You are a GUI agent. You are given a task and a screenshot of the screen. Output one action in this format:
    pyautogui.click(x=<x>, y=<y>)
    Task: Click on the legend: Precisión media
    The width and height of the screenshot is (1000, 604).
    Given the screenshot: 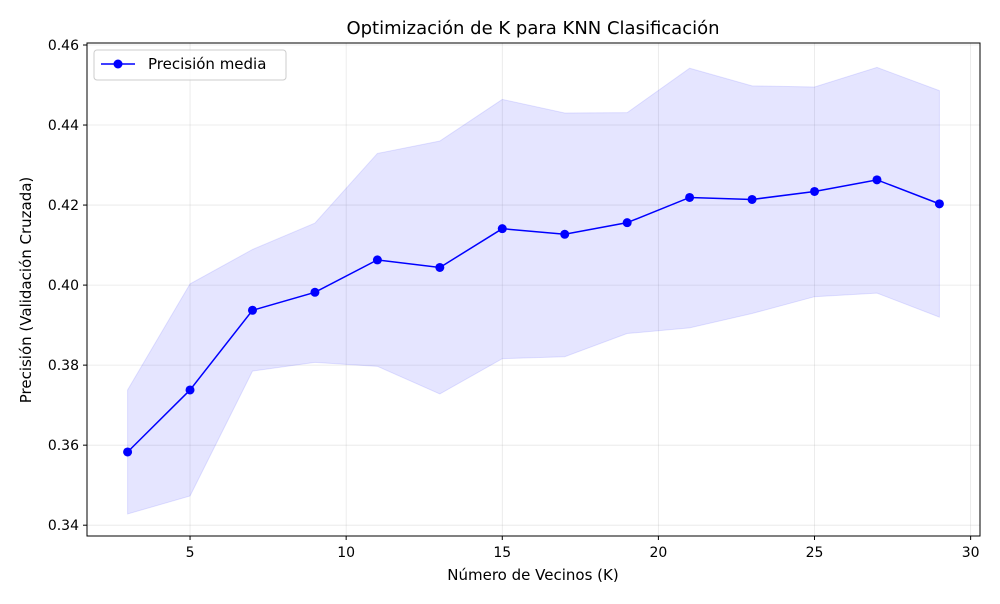 What is the action you would take?
    pyautogui.click(x=190, y=65)
    